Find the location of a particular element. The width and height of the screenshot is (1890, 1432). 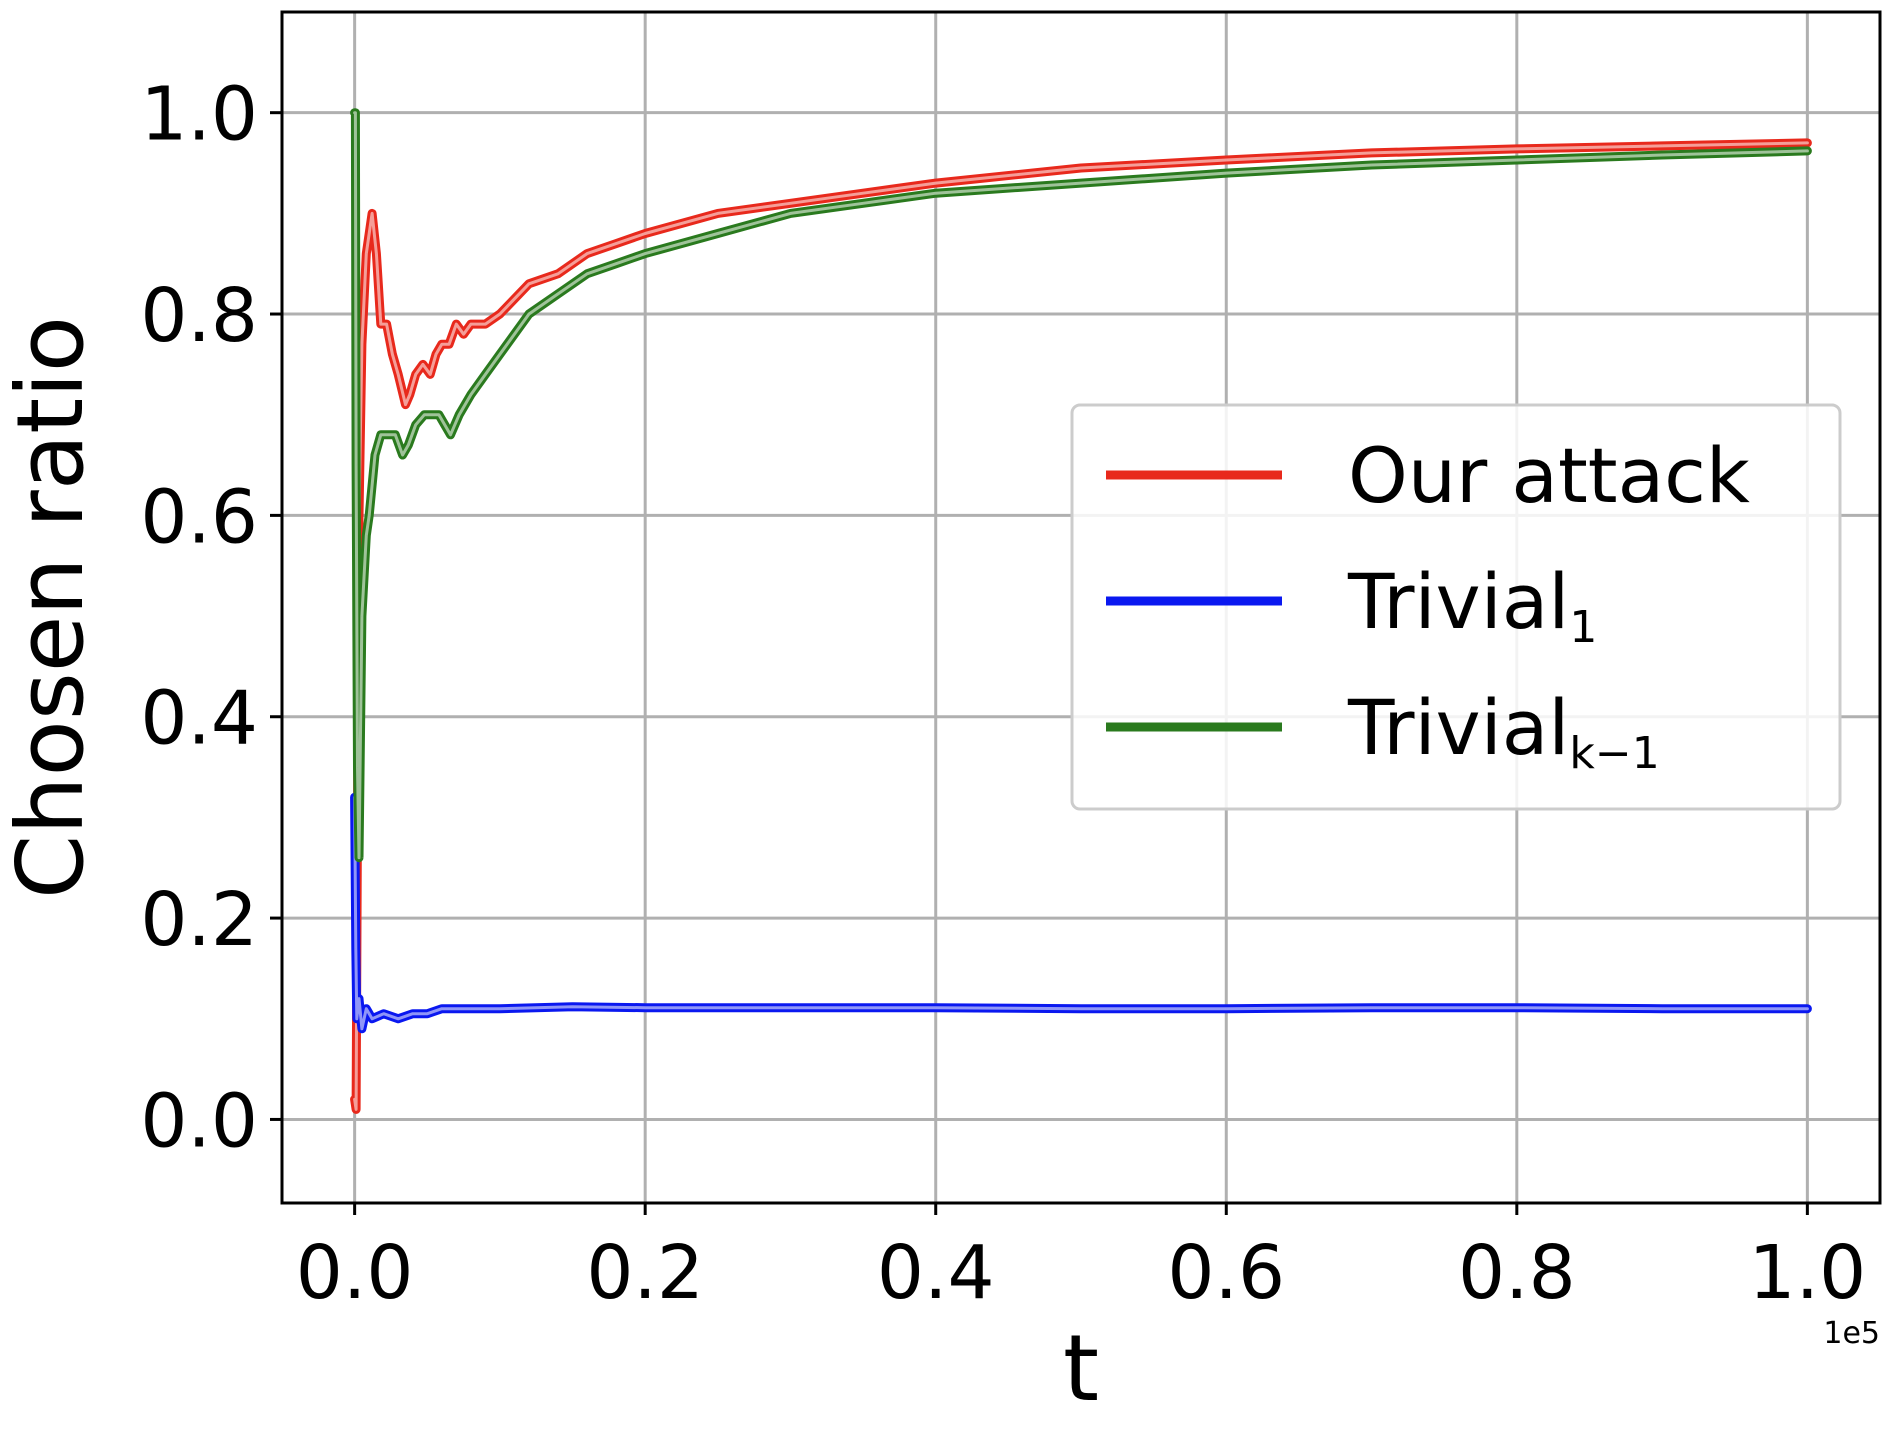

legend-item: Trivial1 is located at coordinates (1351, 605).